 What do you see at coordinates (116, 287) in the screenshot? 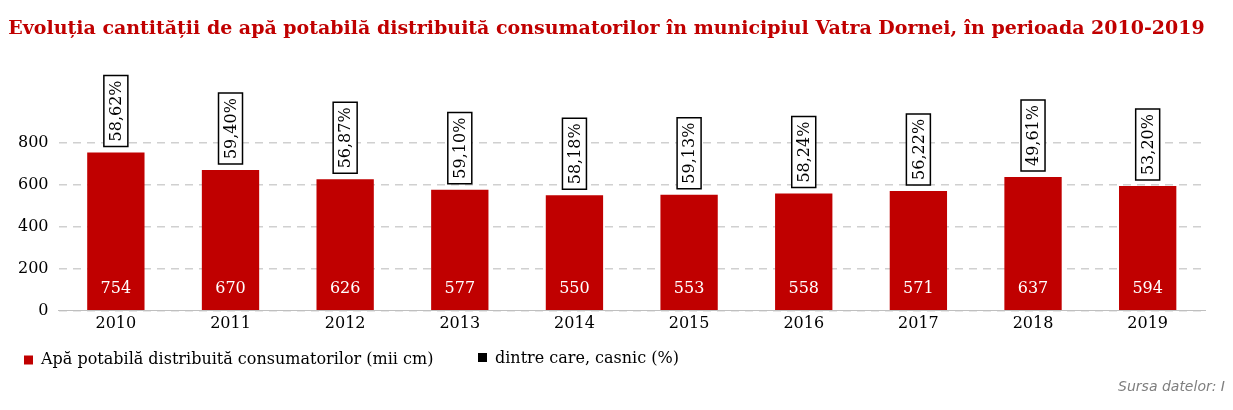
I see `data-label: 754` at bounding box center [116, 287].